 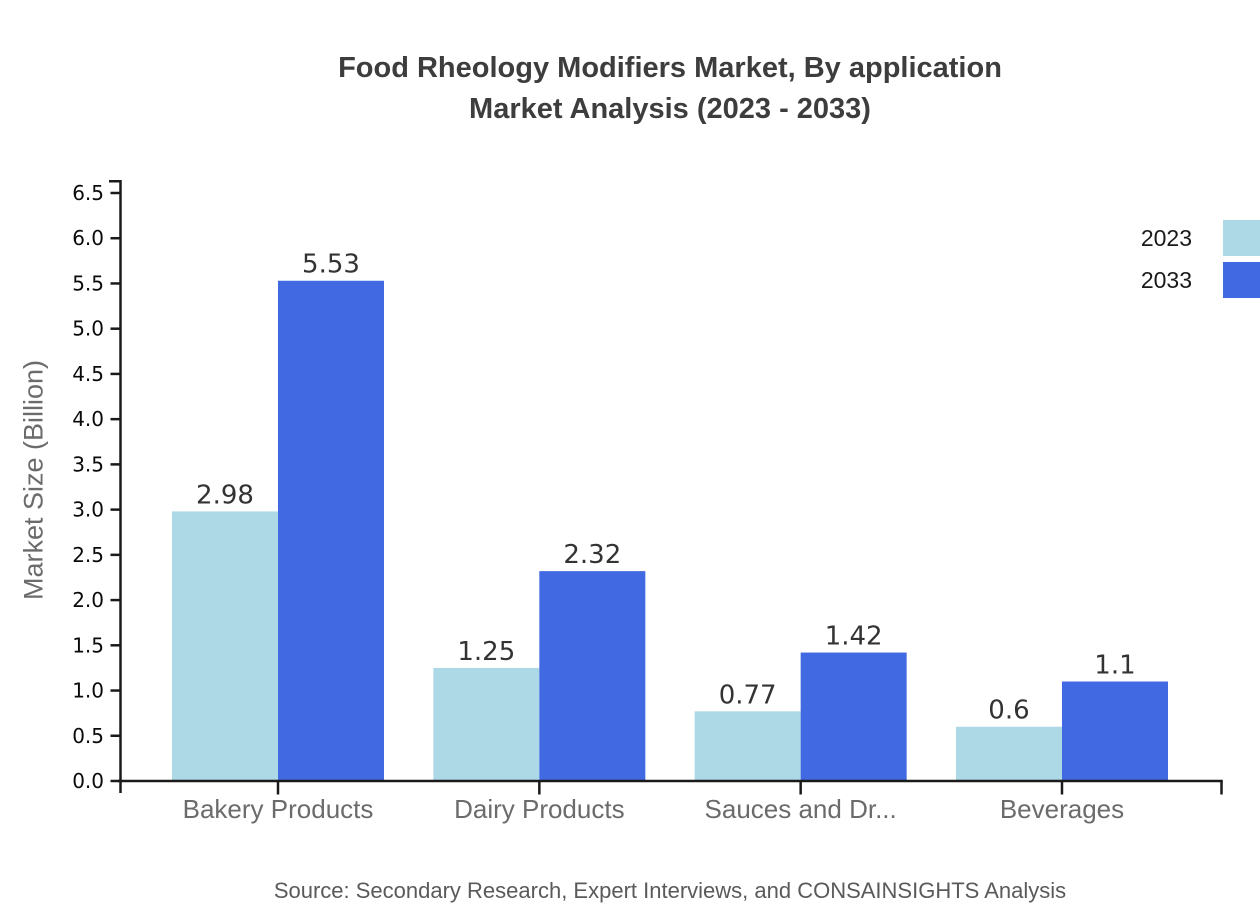 I want to click on value-label-2023: 0.6, so click(x=1008, y=711).